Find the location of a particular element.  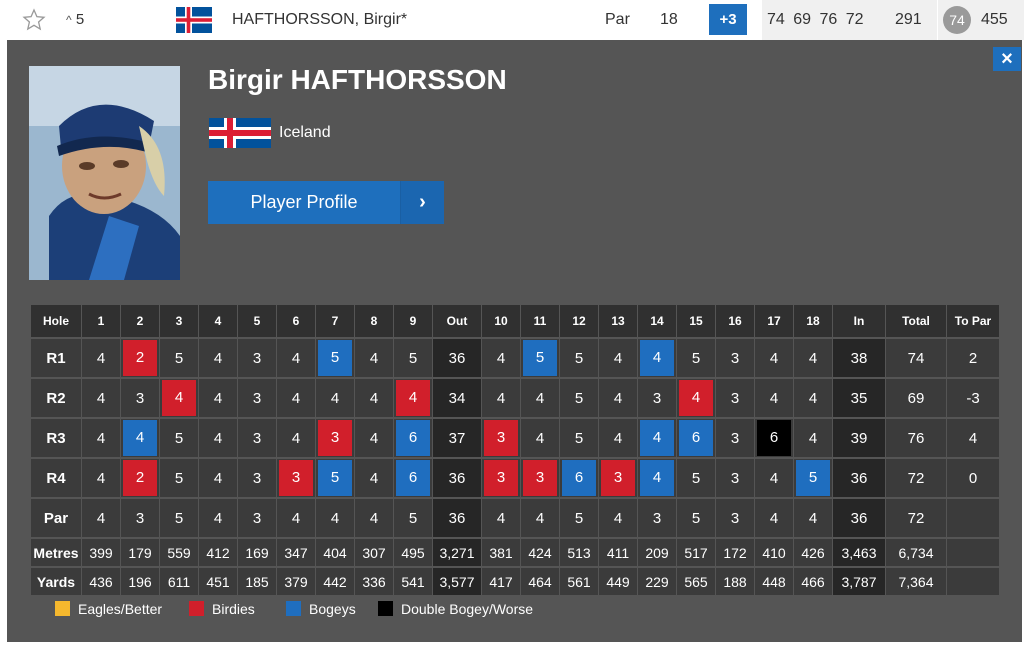

player-profile-button: Player Profile › is located at coordinates (326, 202).